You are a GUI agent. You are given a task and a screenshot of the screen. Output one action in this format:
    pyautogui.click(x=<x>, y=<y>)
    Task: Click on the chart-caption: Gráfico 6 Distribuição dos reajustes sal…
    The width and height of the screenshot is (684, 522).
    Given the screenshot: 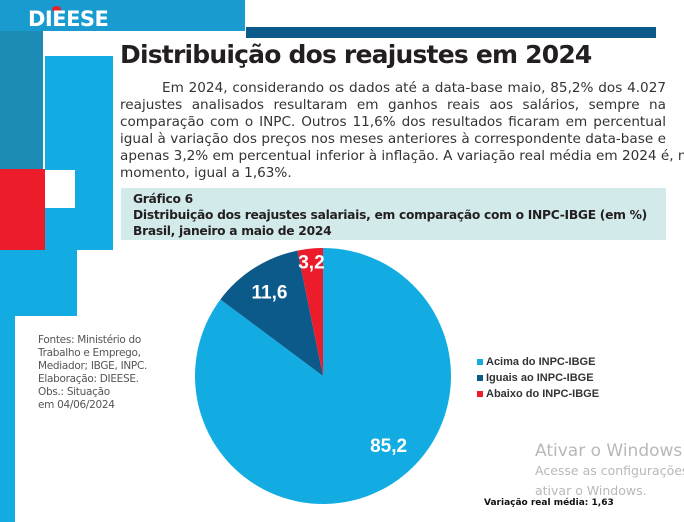 What is the action you would take?
    pyautogui.click(x=393, y=214)
    